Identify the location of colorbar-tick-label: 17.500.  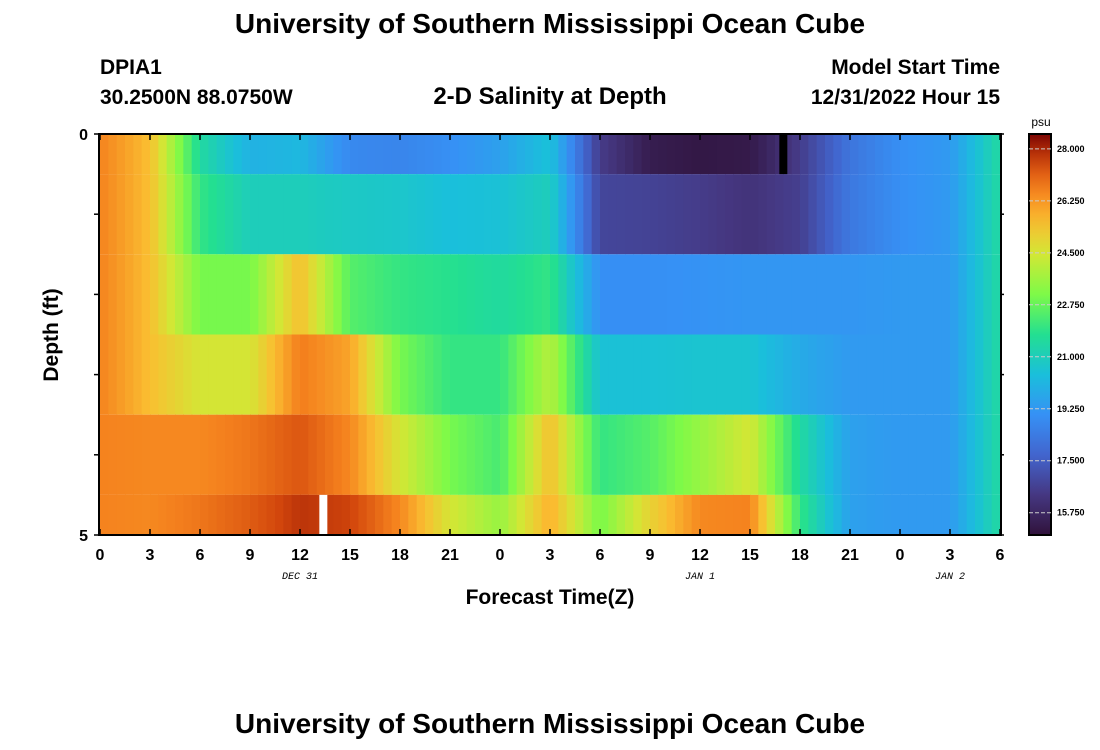
(1071, 461).